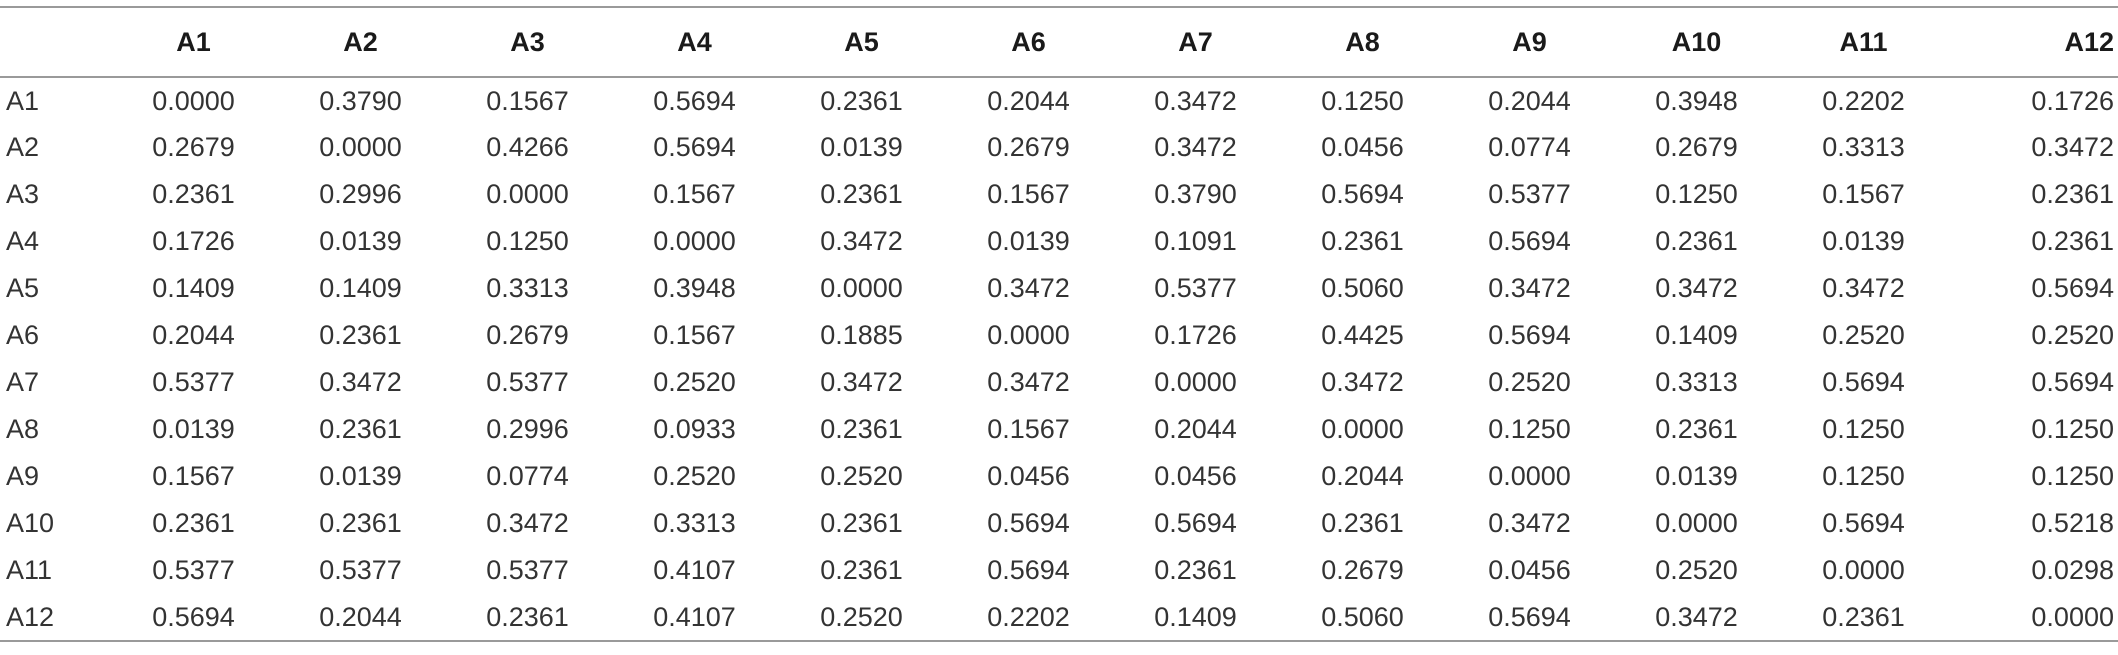  What do you see at coordinates (23, 335) in the screenshot?
I see `row-label: A6` at bounding box center [23, 335].